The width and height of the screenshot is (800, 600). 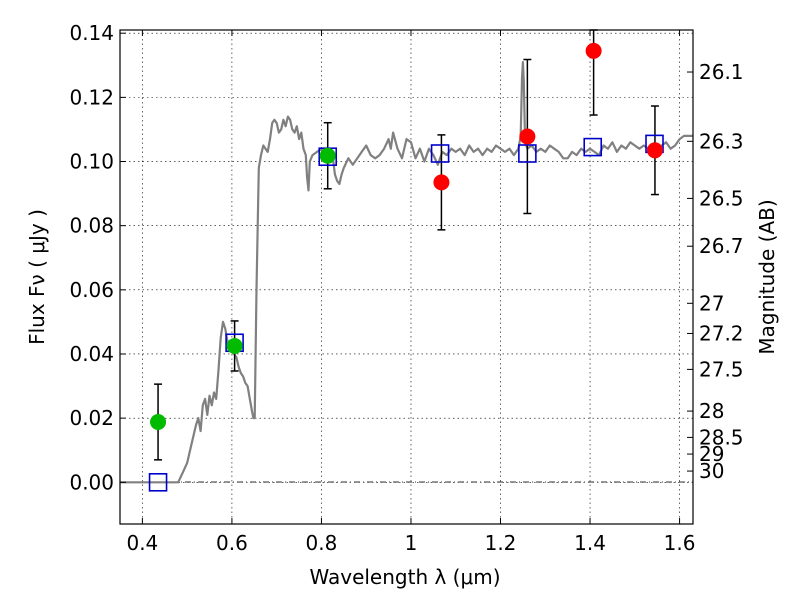 What do you see at coordinates (91, 418) in the screenshot?
I see `y-tick-label: 0.02` at bounding box center [91, 418].